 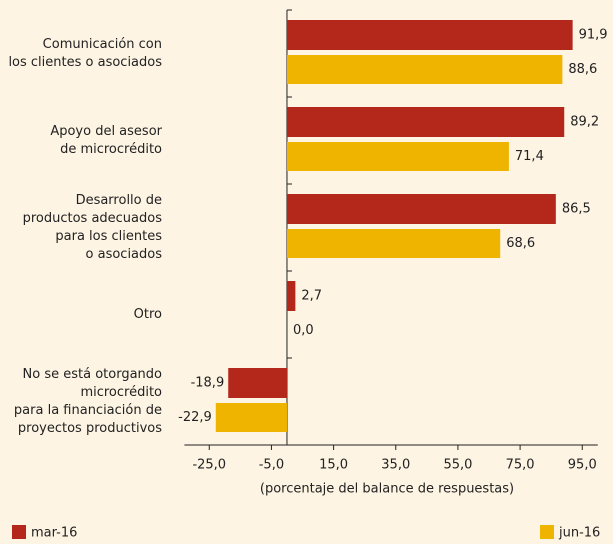 I want to click on category-label: los clientes o asociados, so click(x=85, y=62).